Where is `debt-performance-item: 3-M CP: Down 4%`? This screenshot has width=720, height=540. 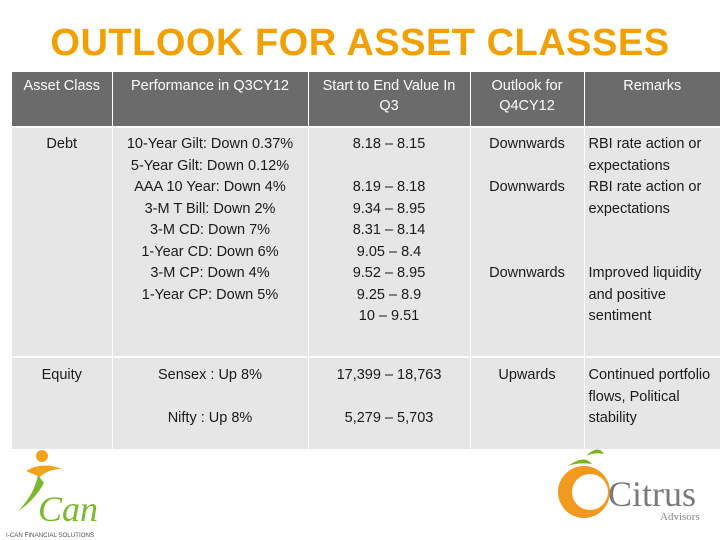
debt-performance-item: 3-M CP: Down 4% is located at coordinates (210, 273).